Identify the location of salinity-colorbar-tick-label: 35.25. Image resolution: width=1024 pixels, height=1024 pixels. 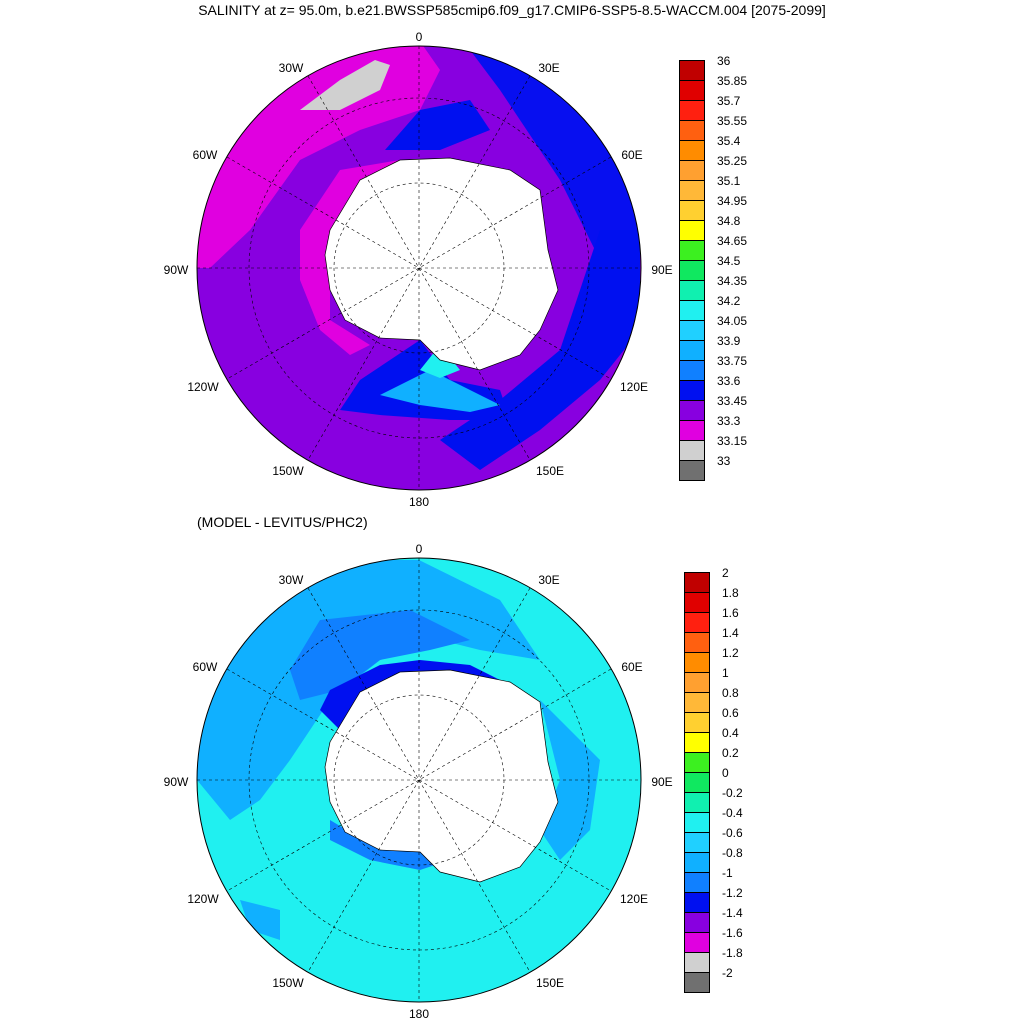
(732, 161).